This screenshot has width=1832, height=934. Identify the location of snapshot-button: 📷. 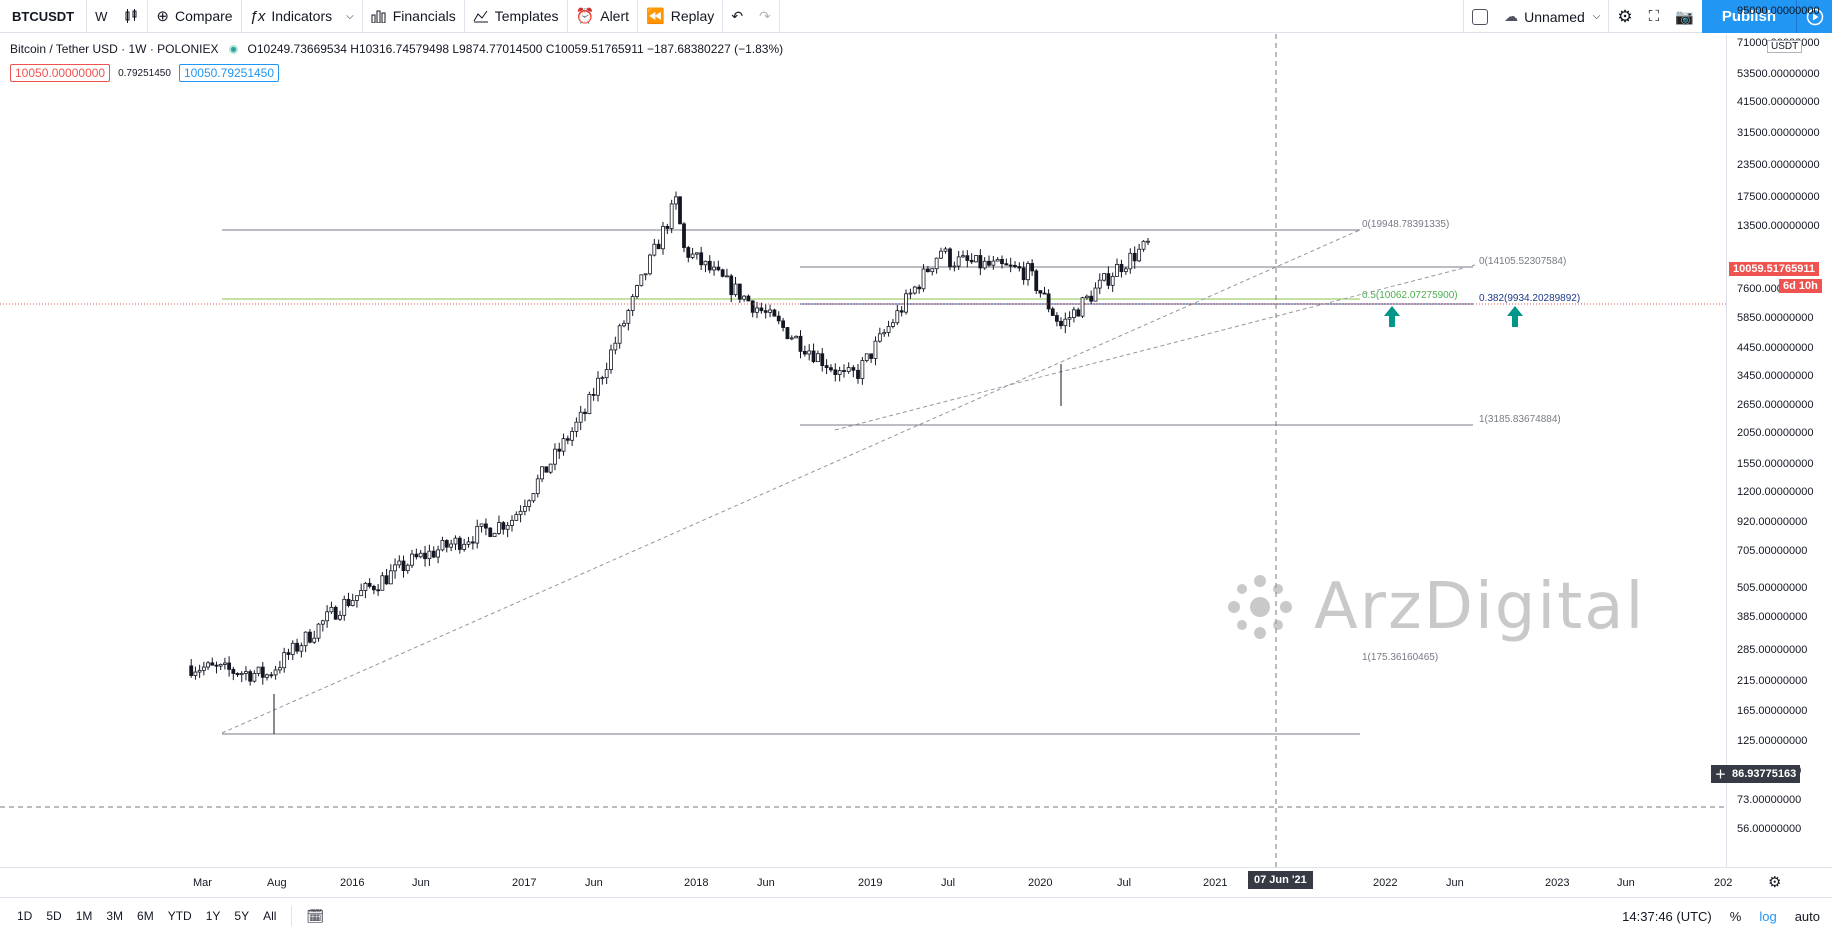
(1684, 16).